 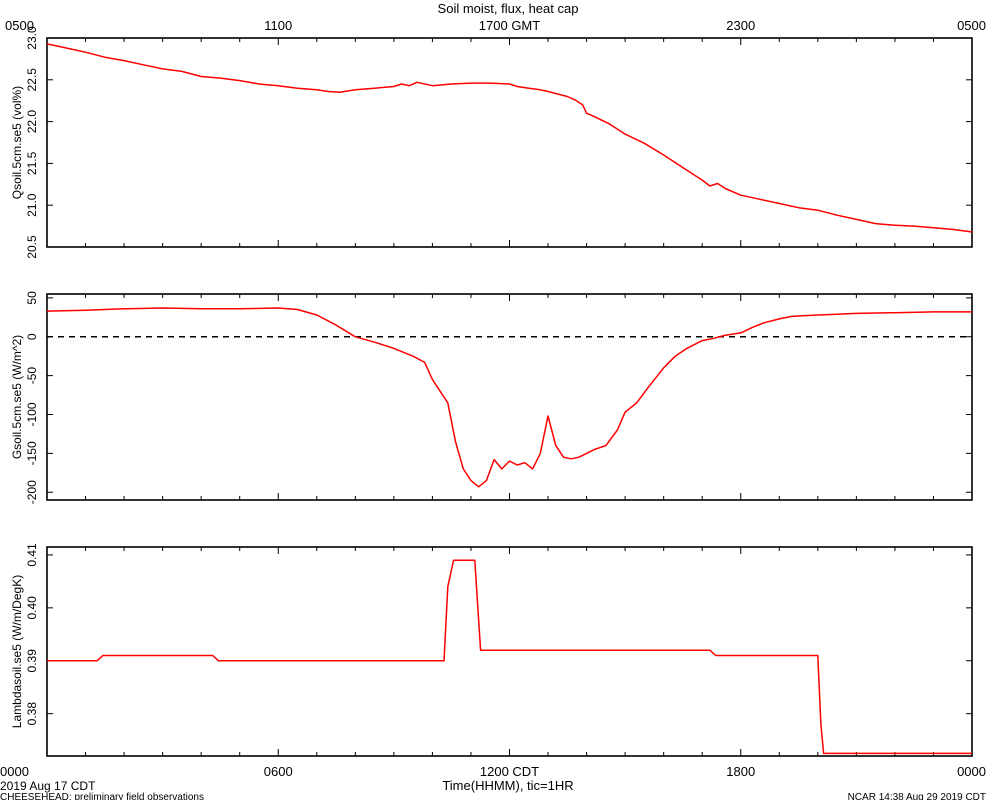 What do you see at coordinates (32, 414) in the screenshot?
I see `y-tick-label: -100` at bounding box center [32, 414].